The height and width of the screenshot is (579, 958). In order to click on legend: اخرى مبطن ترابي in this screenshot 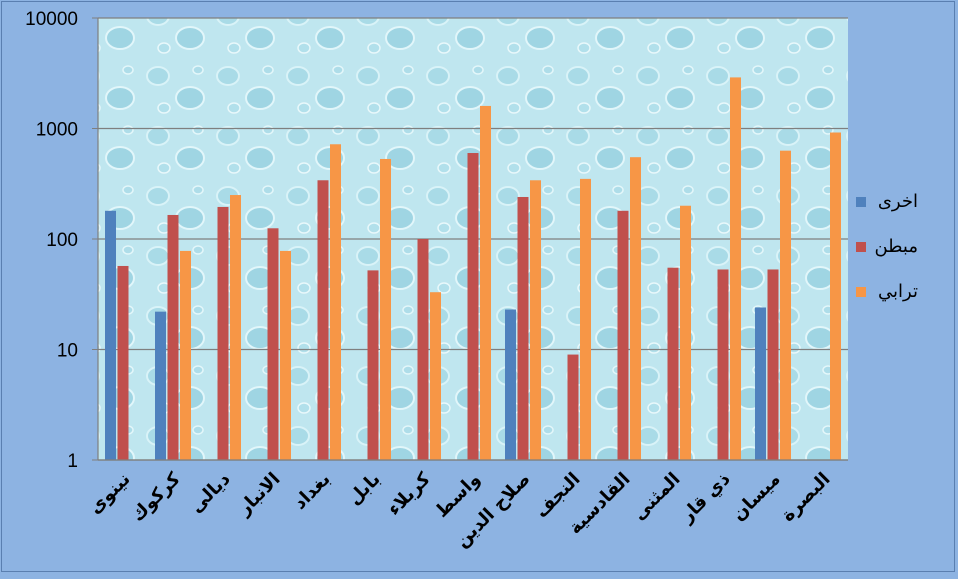, I will do `click(887, 246)`.